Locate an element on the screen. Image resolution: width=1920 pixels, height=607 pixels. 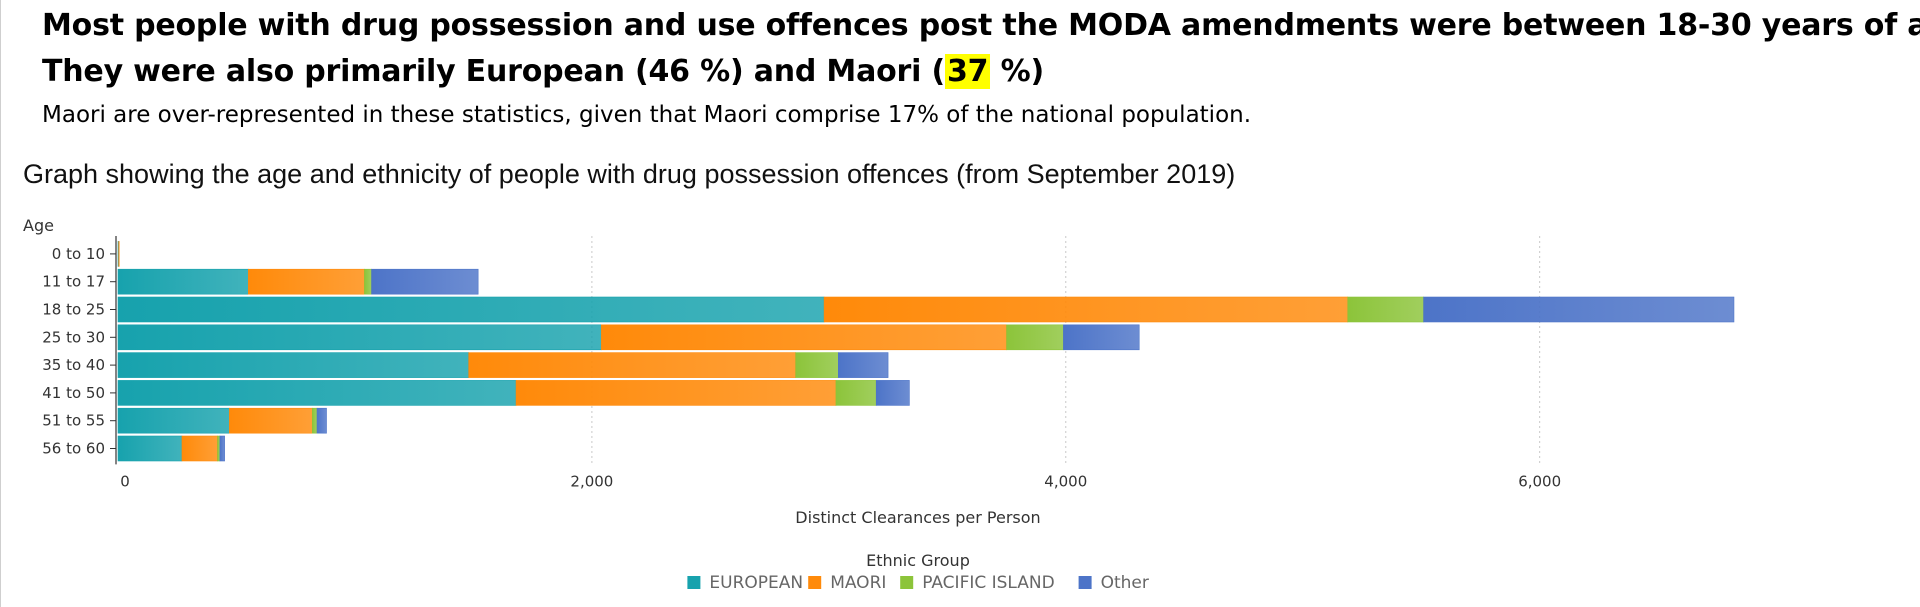
x-axis-label: Distinct Clearances per Person is located at coordinates (917, 517).